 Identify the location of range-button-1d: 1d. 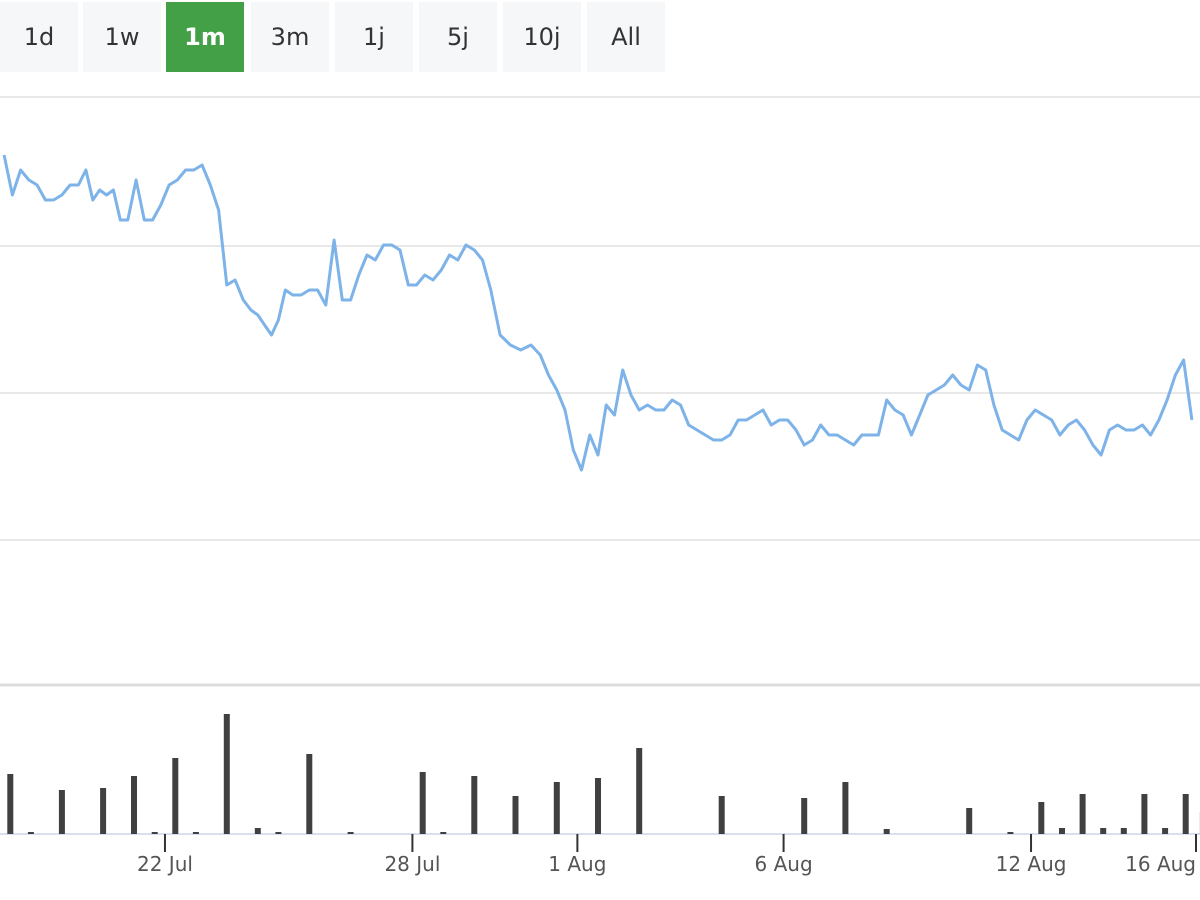
(39, 37).